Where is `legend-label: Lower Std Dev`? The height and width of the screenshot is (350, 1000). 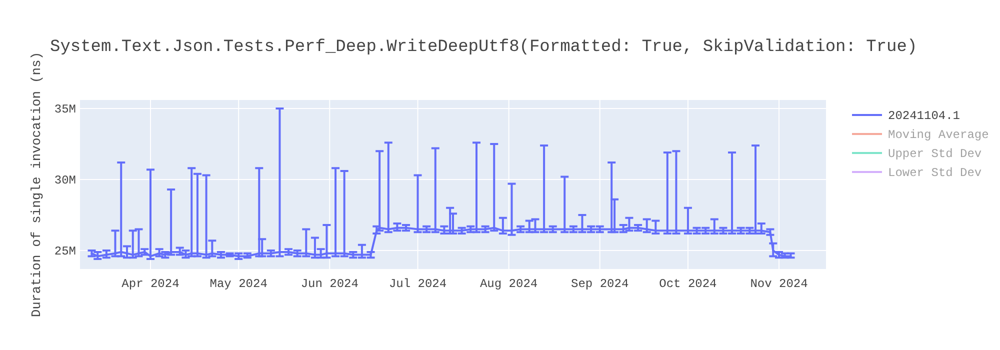 legend-label: Lower Std Dev is located at coordinates (935, 173).